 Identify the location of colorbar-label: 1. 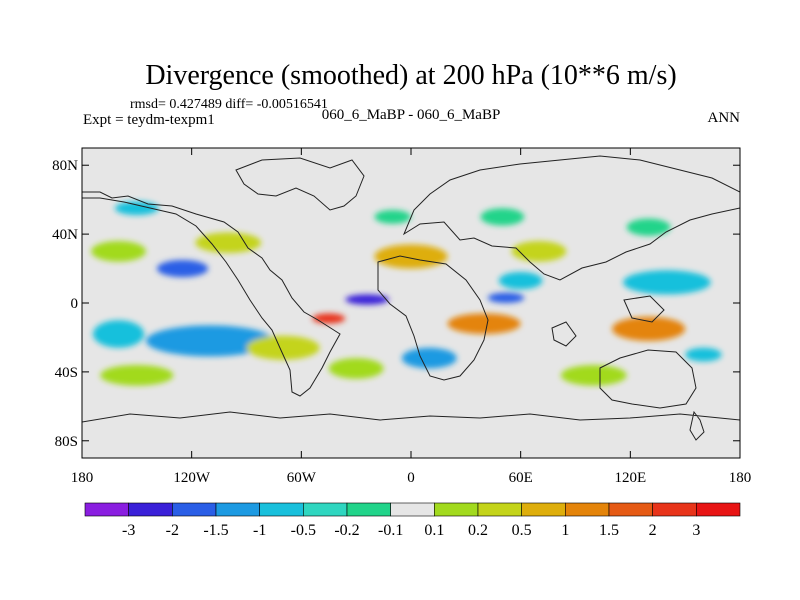
(565, 530).